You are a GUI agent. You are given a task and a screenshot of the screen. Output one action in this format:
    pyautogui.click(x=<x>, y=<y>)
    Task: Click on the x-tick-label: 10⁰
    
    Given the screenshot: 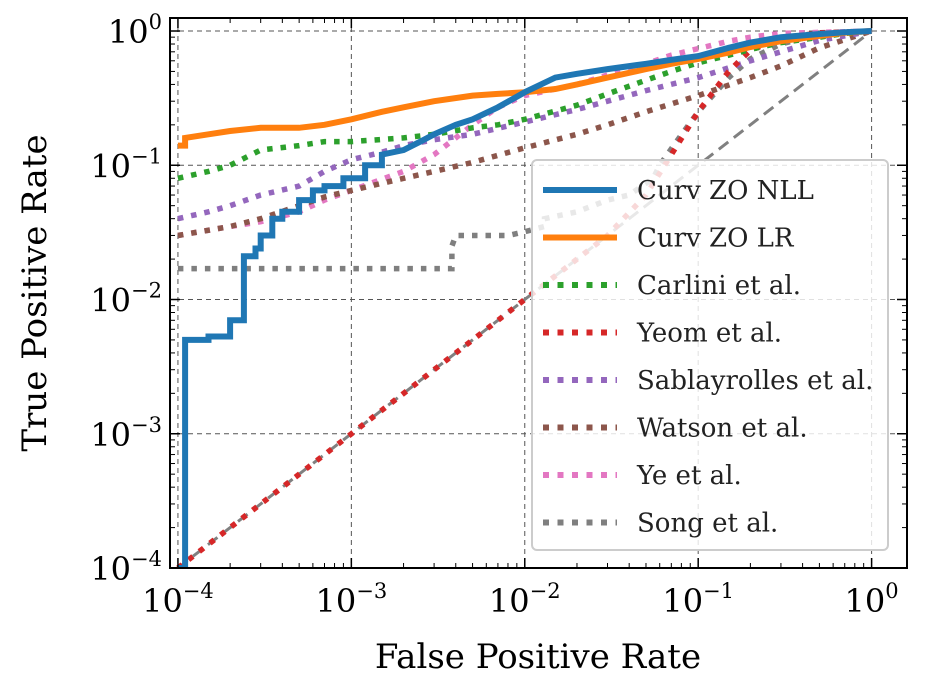 What is the action you would take?
    pyautogui.click(x=872, y=599)
    